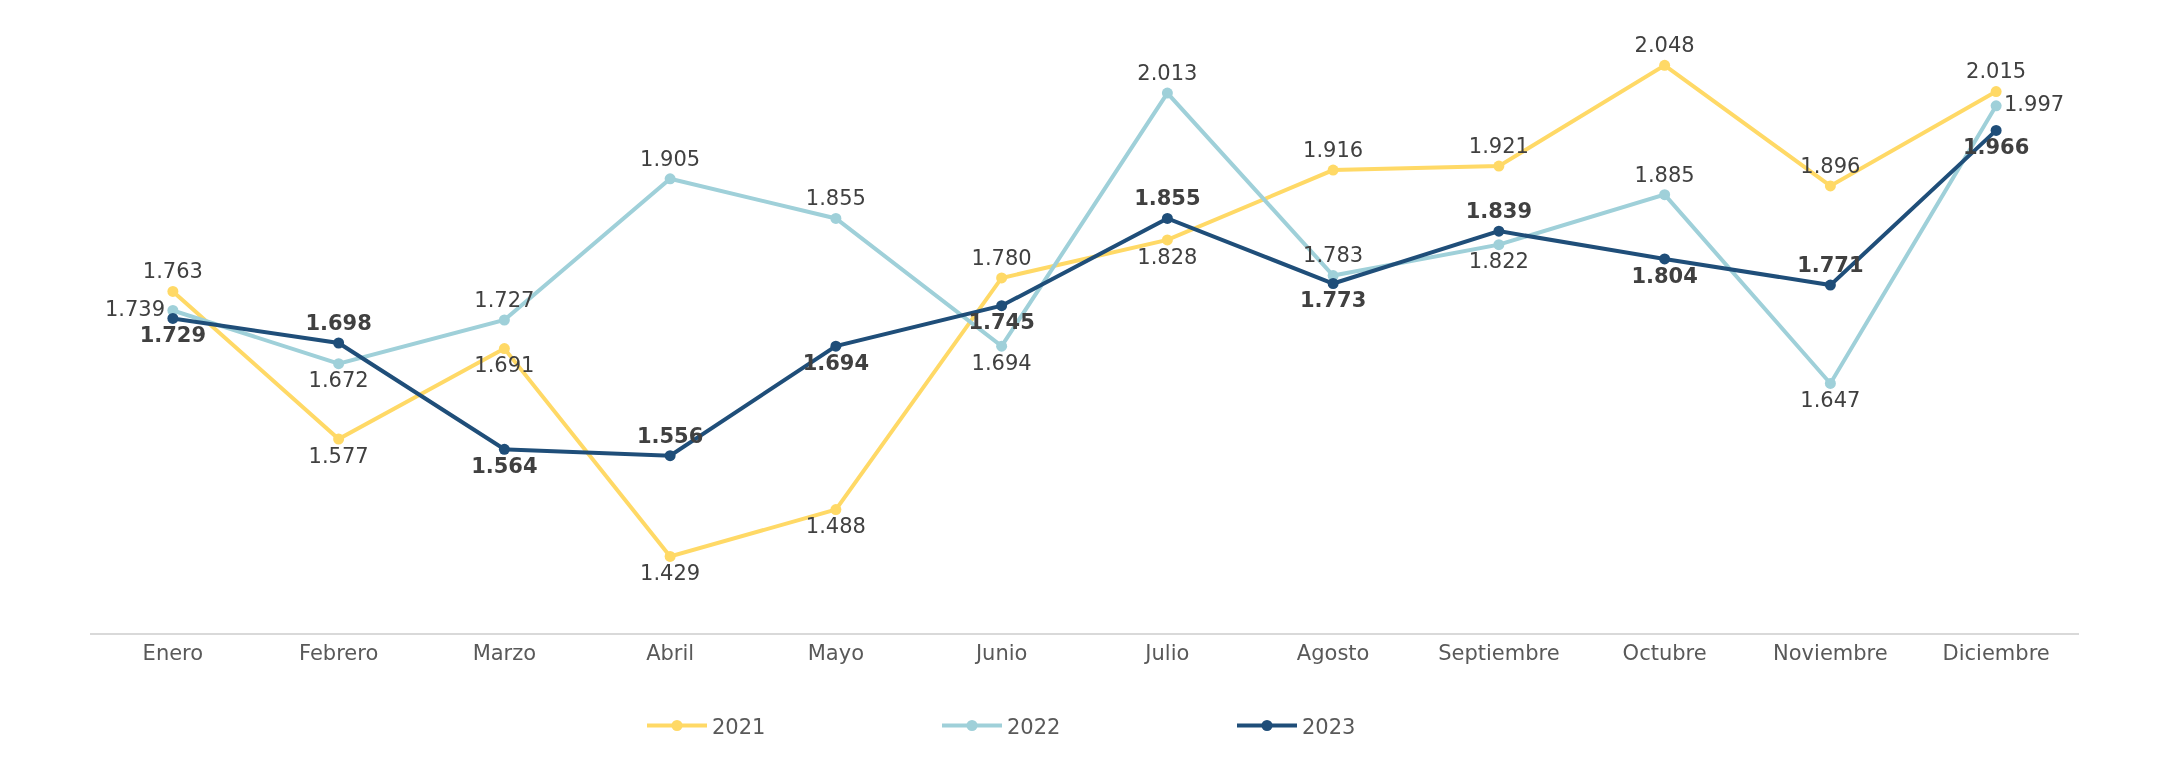  What do you see at coordinates (1333, 653) in the screenshot?
I see `x-tick-label: Agosto` at bounding box center [1333, 653].